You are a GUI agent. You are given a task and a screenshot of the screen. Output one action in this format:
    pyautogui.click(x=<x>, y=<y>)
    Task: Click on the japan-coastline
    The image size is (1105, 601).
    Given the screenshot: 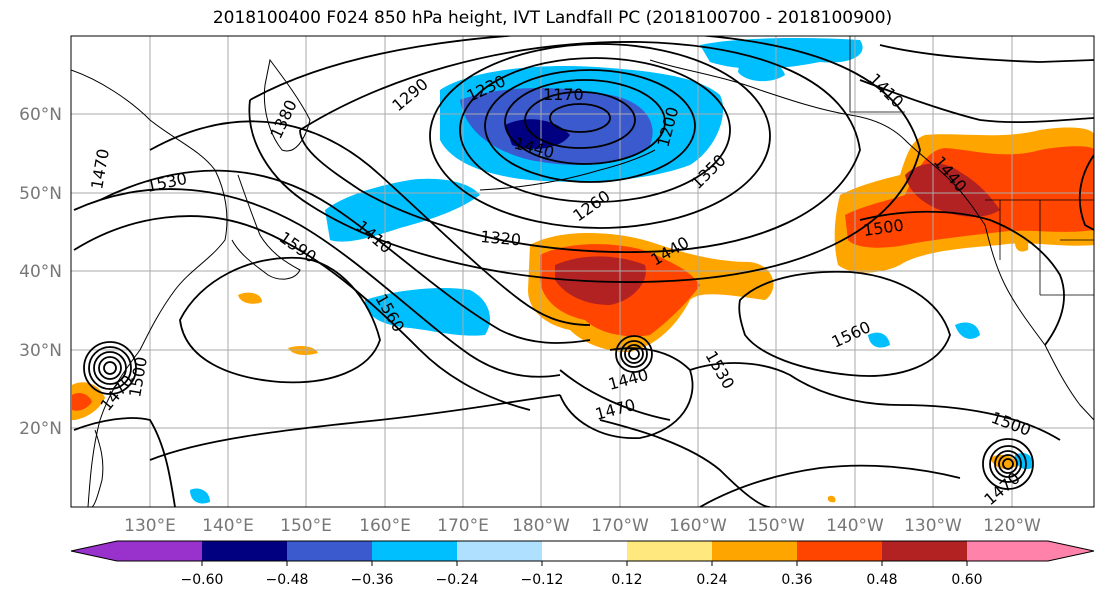 What is the action you would take?
    pyautogui.click(x=266, y=227)
    